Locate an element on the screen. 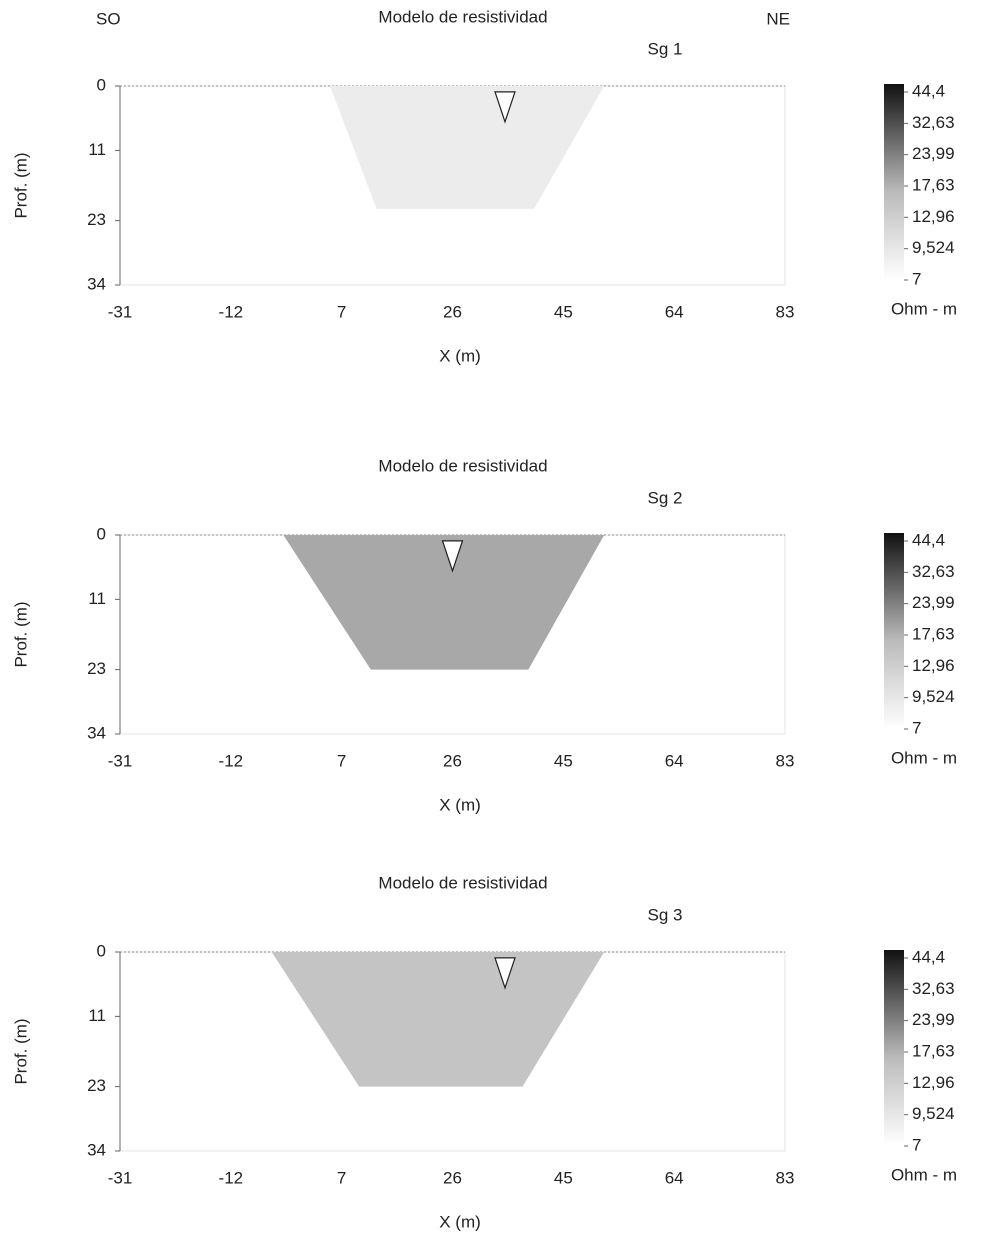 This screenshot has height=1239, width=997. chart-subtitle: Sg 3 is located at coordinates (665, 914).